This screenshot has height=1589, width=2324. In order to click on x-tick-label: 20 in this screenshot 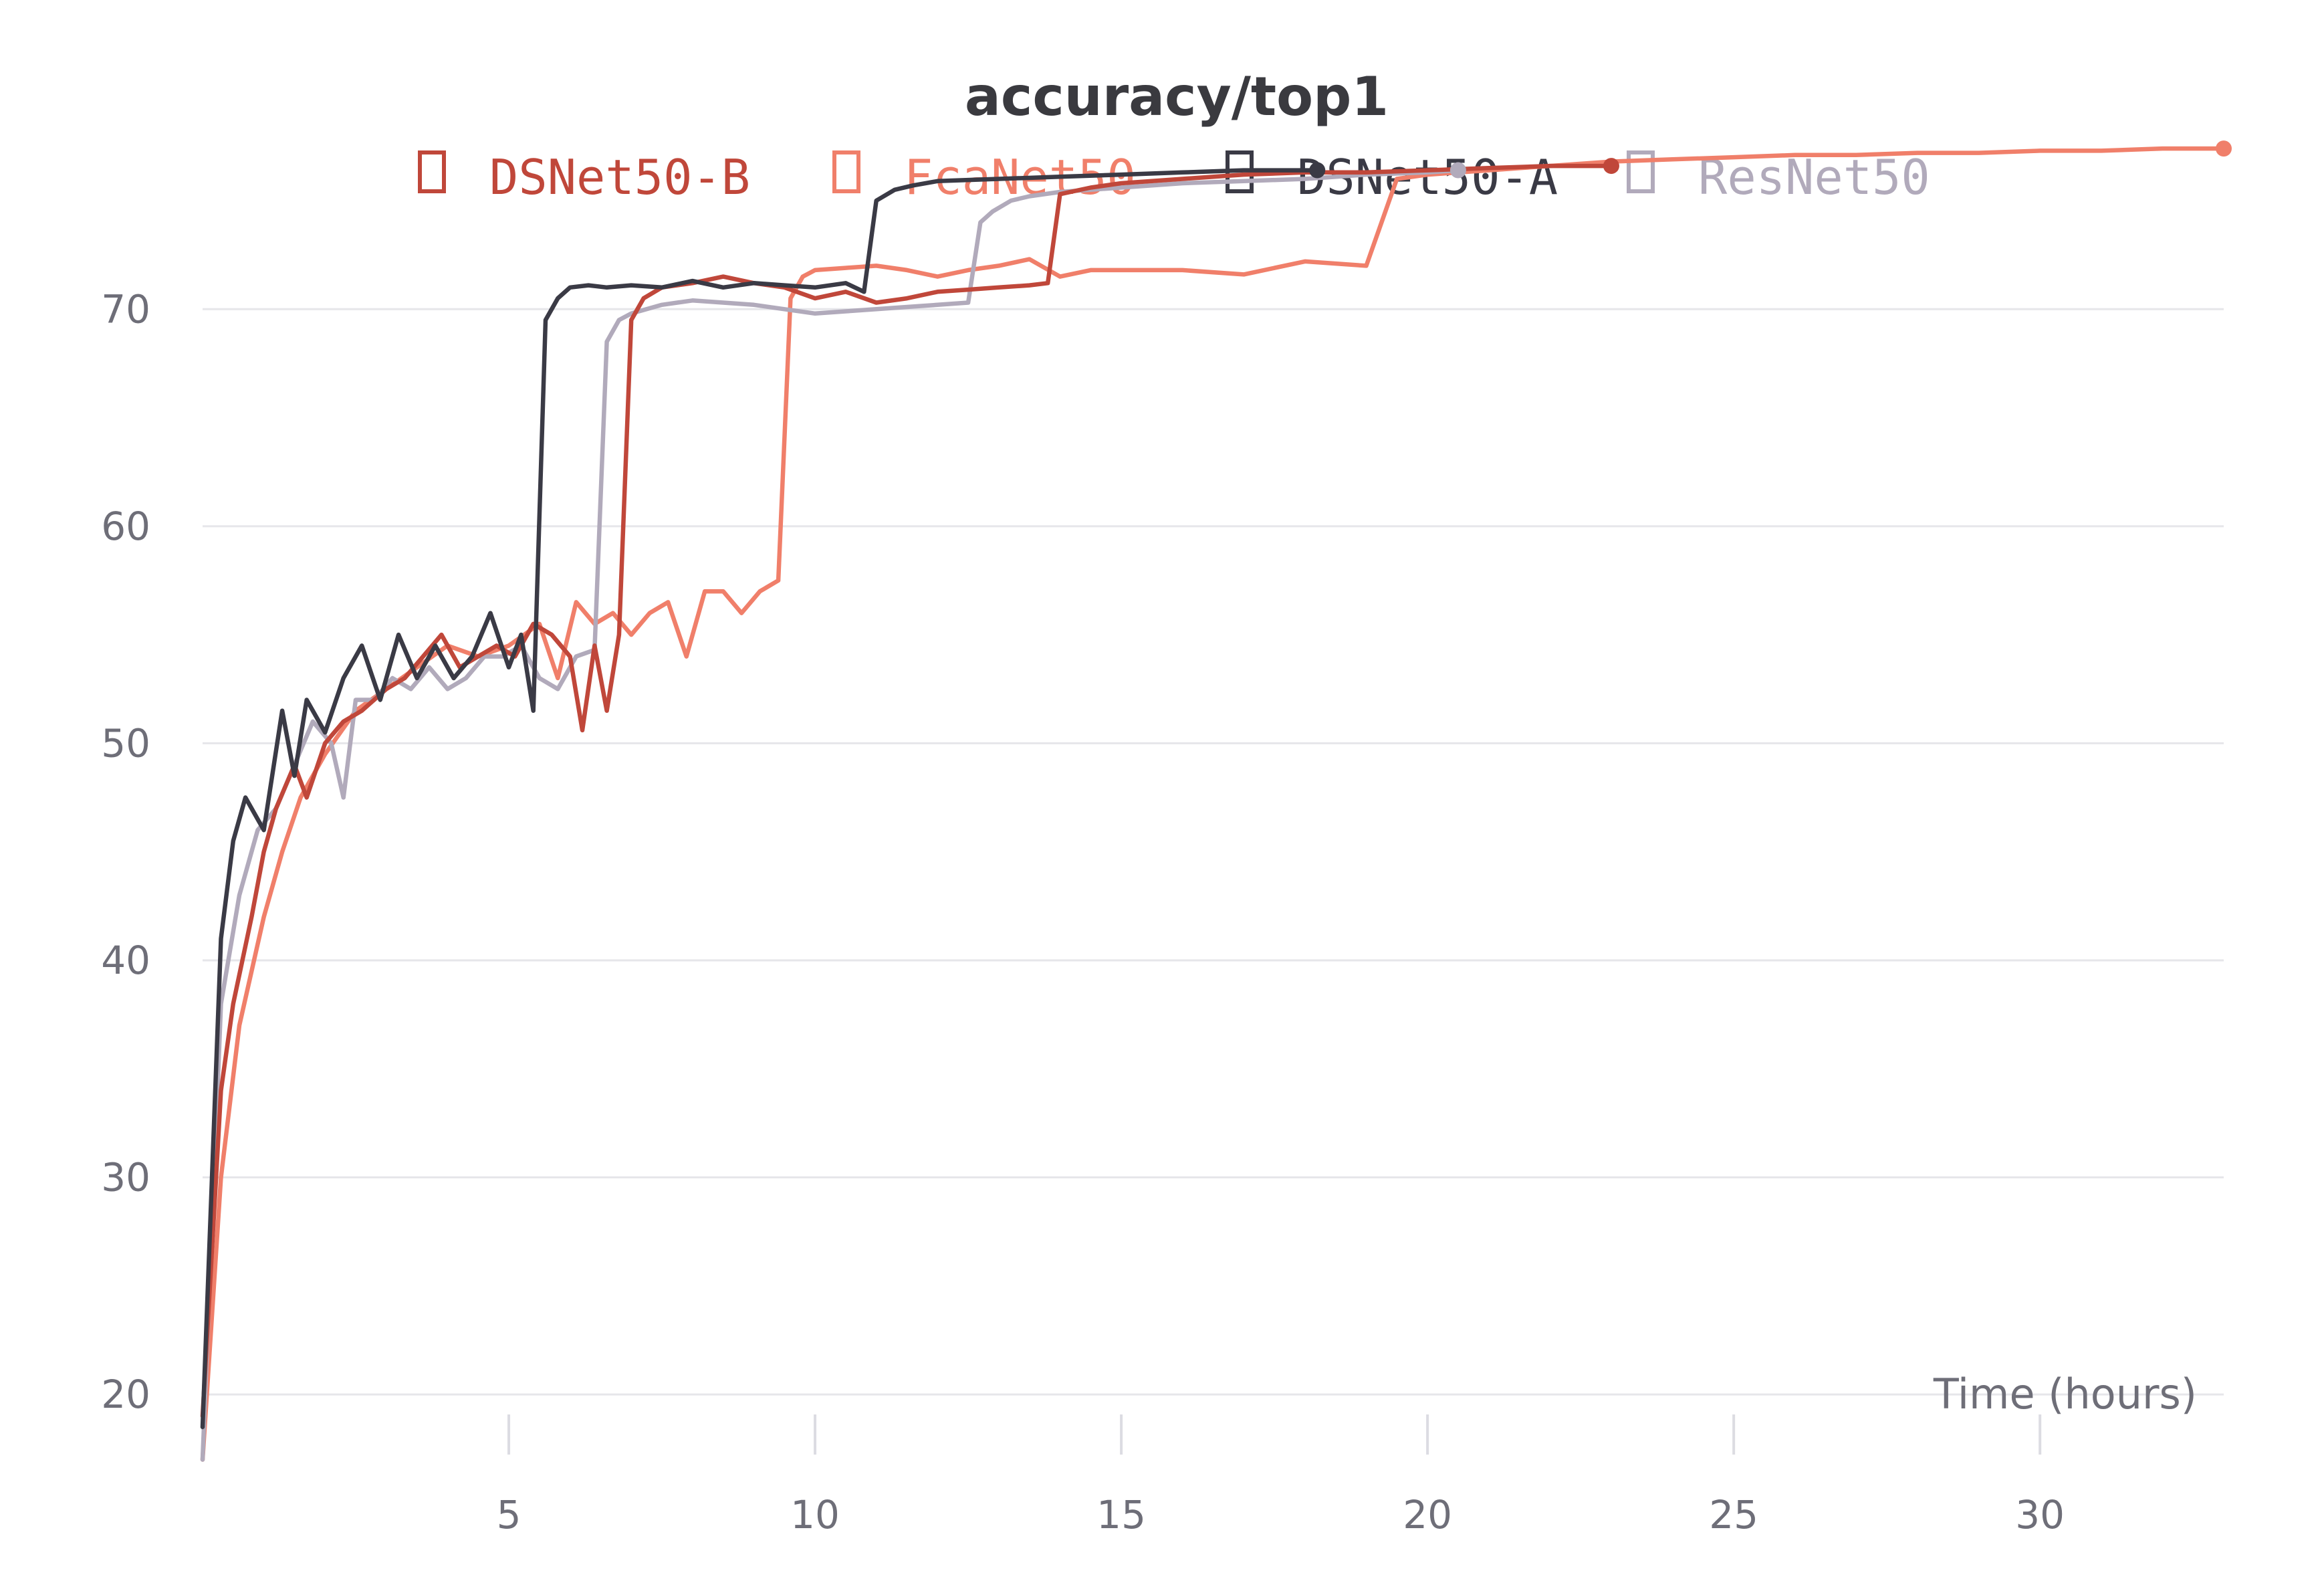, I will do `click(1427, 1515)`.